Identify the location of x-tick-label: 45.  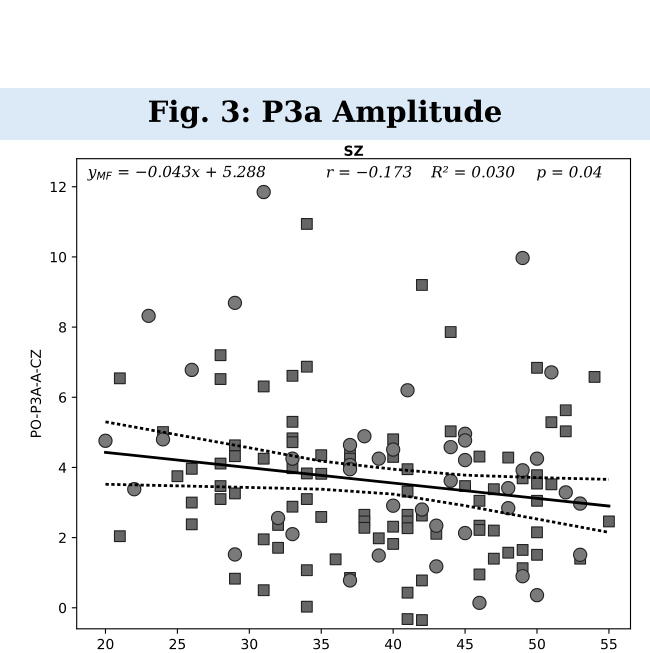
(464, 644).